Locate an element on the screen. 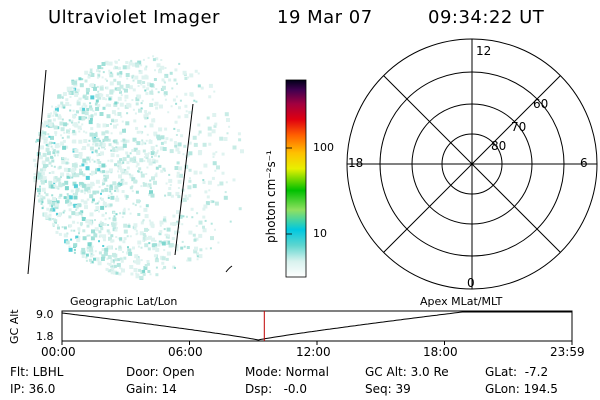  colorbar-label-10: 10 is located at coordinates (320, 233).